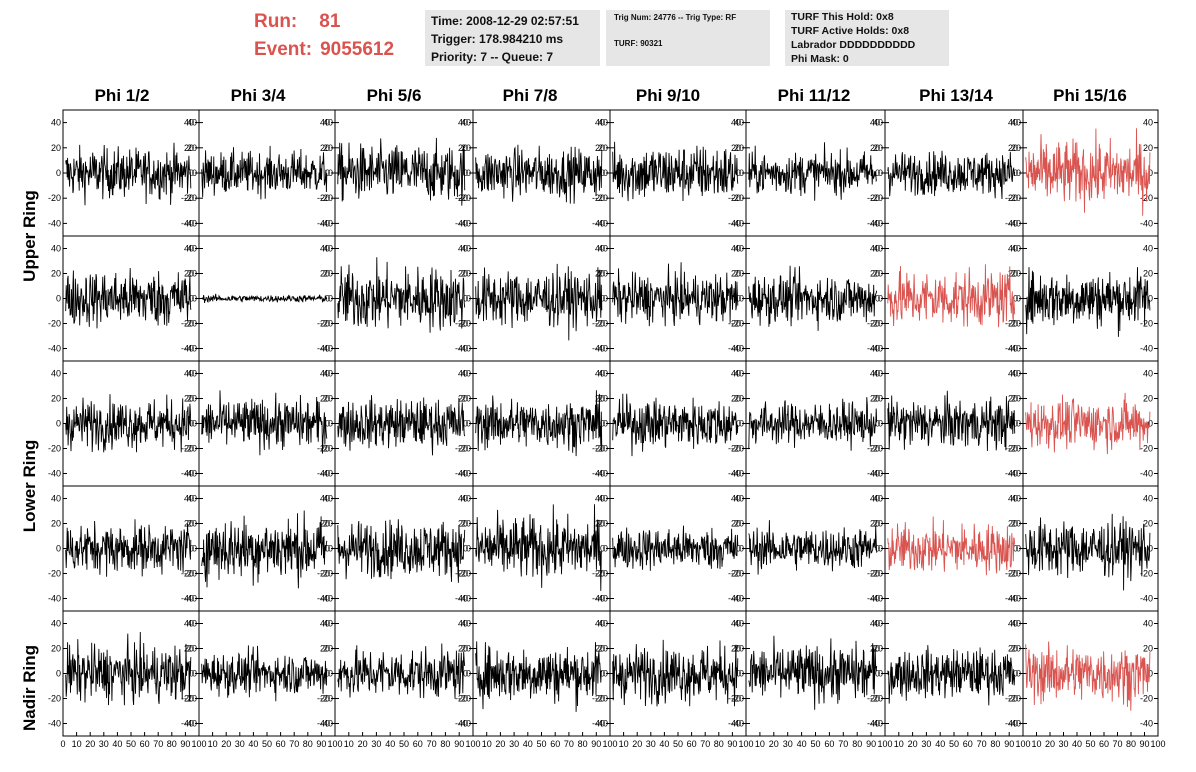 Image resolution: width=1196 pixels, height=772 pixels. I want to click on waveform-r4-c6, so click(951, 675).